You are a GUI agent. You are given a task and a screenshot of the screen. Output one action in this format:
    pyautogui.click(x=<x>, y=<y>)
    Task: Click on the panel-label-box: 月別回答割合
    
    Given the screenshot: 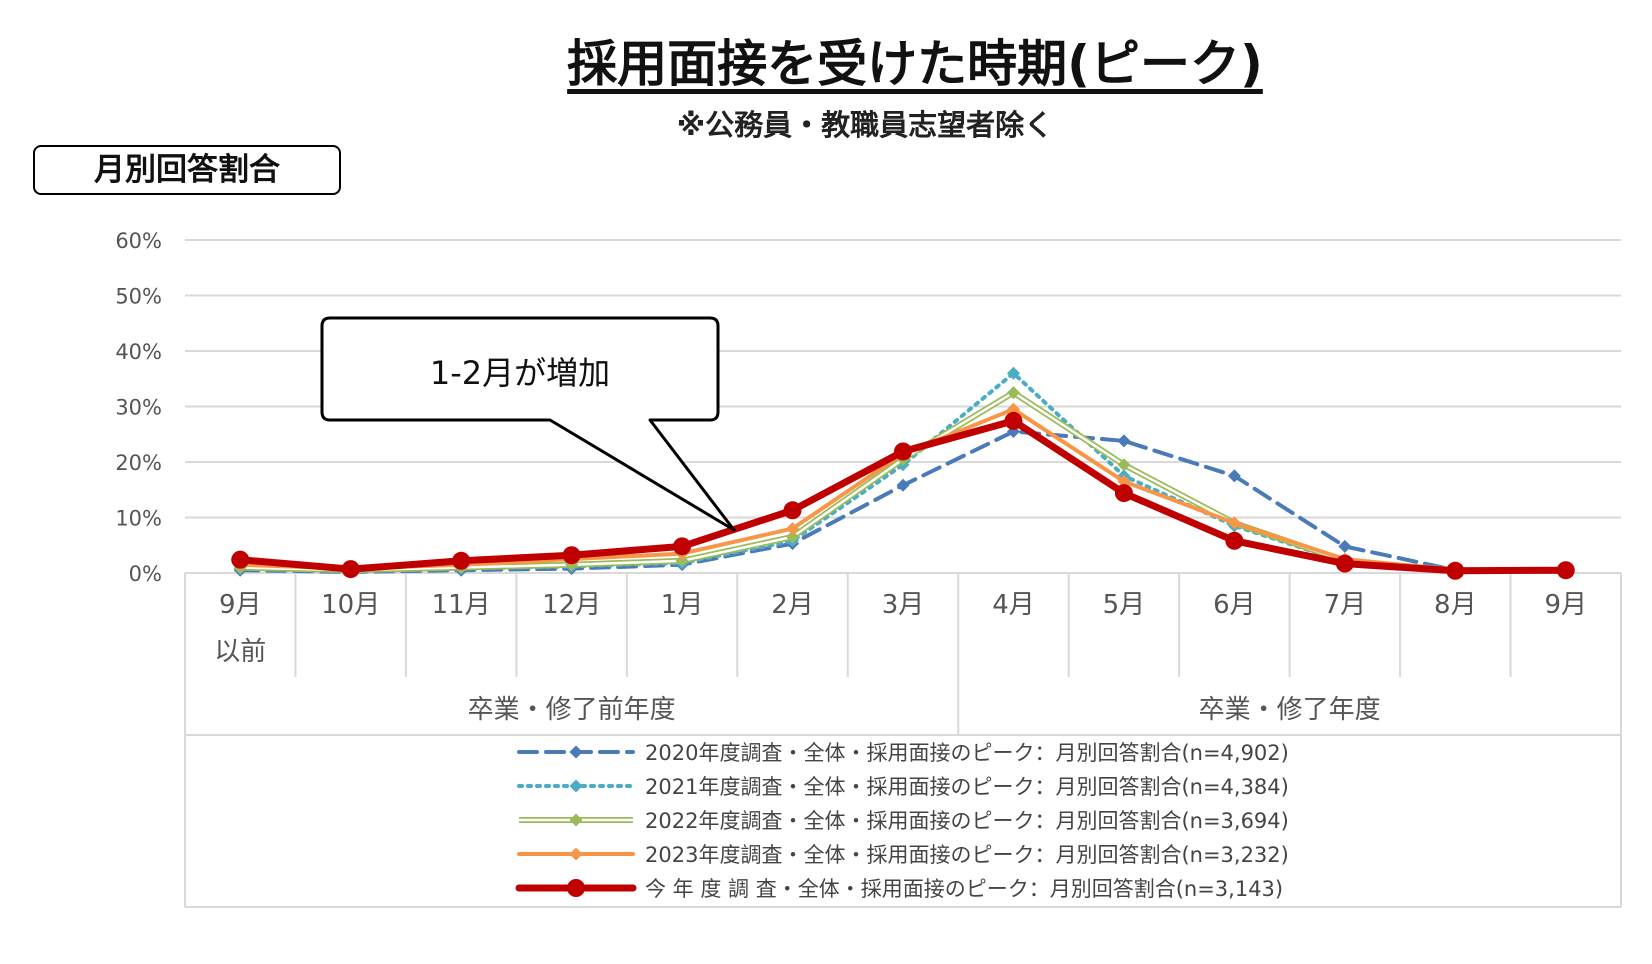 What is the action you would take?
    pyautogui.click(x=187, y=170)
    